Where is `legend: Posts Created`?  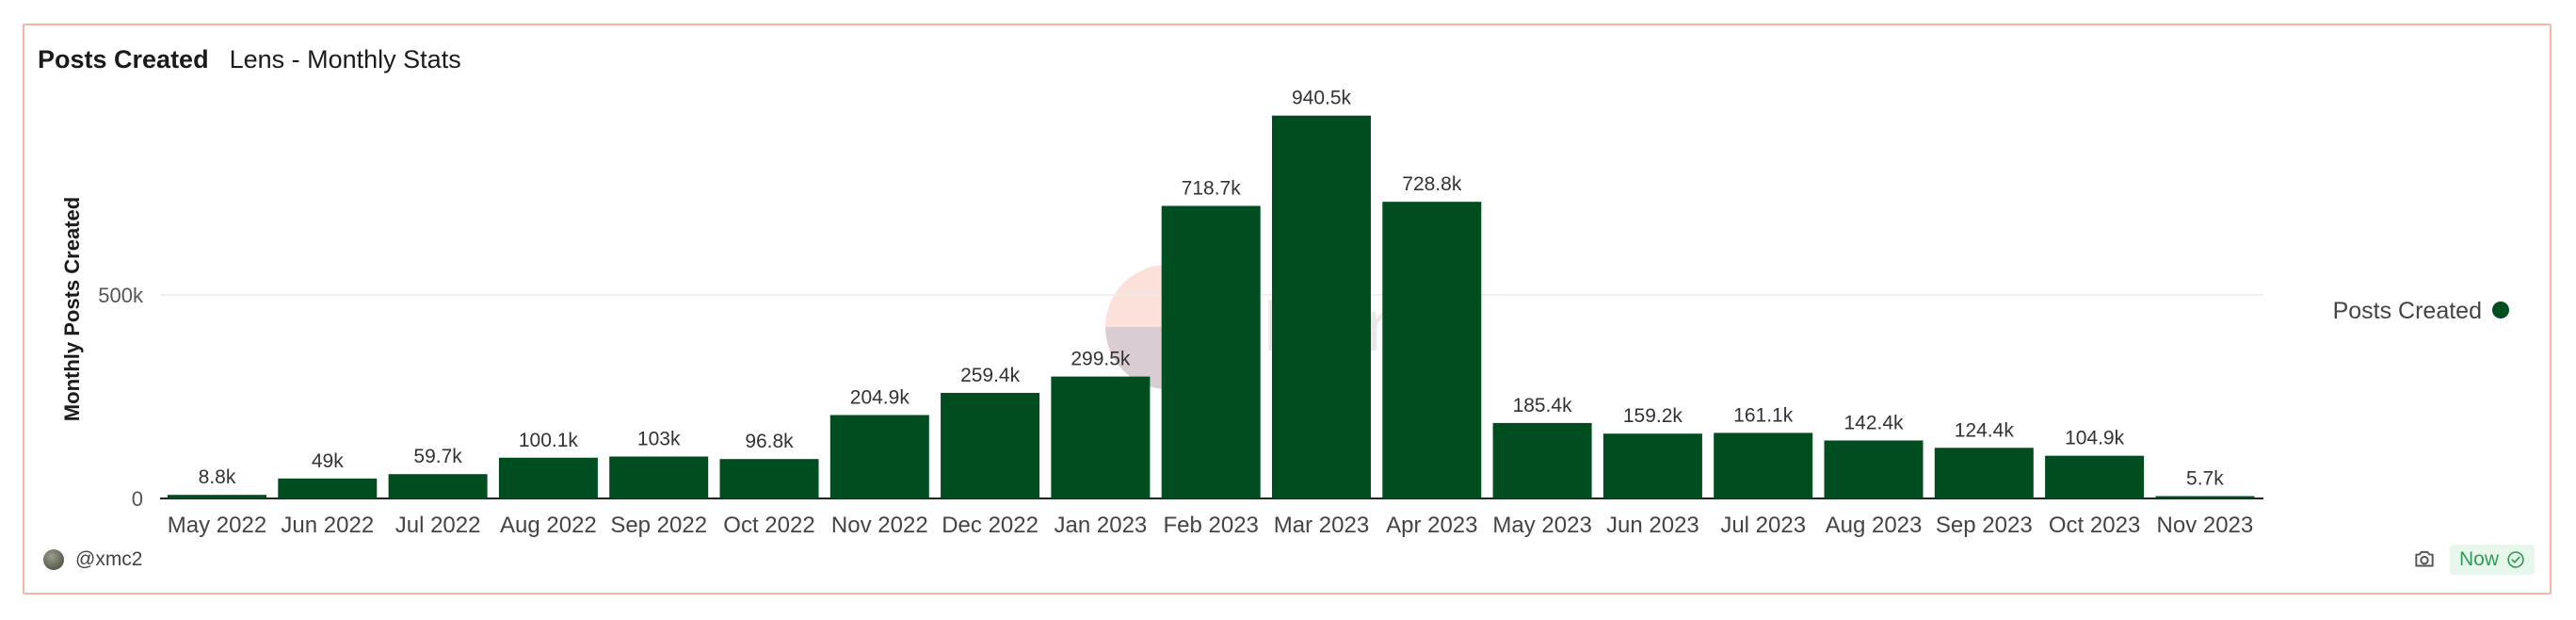
legend: Posts Created is located at coordinates (2421, 311).